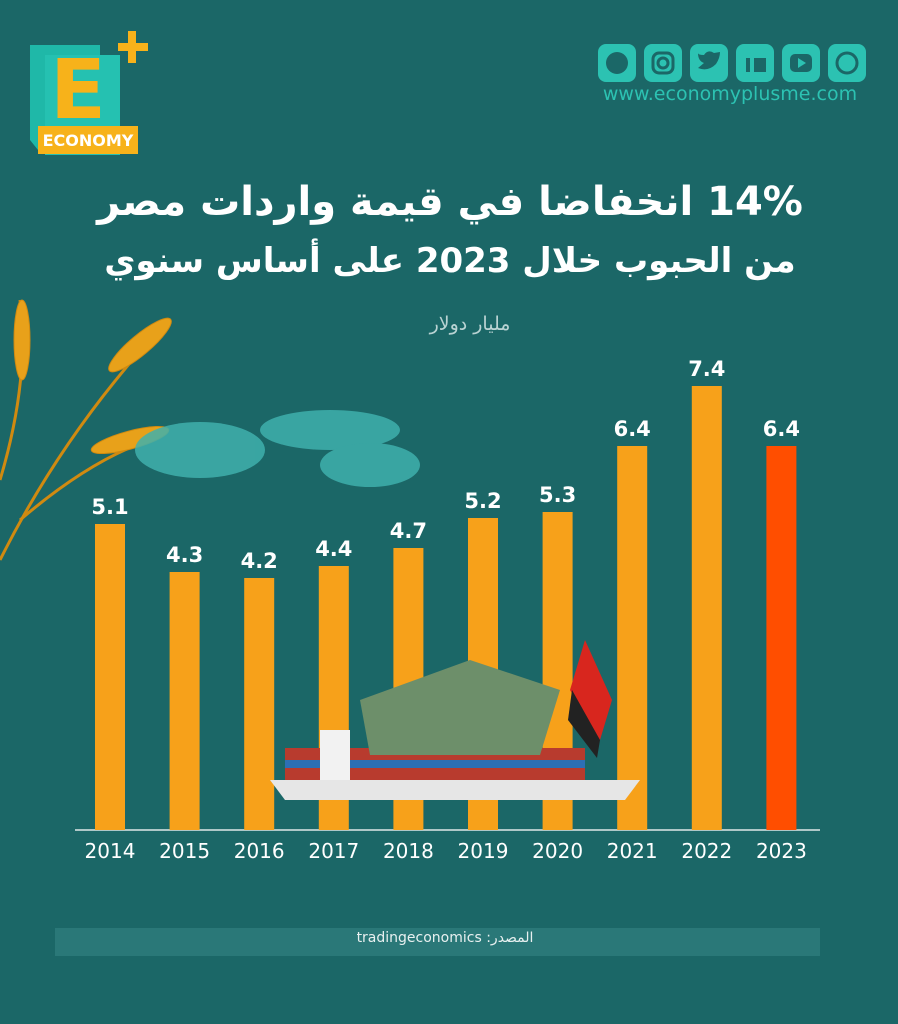 The height and width of the screenshot is (1024, 898). Describe the element at coordinates (455, 720) in the screenshot. I see `ship-decoration` at that location.